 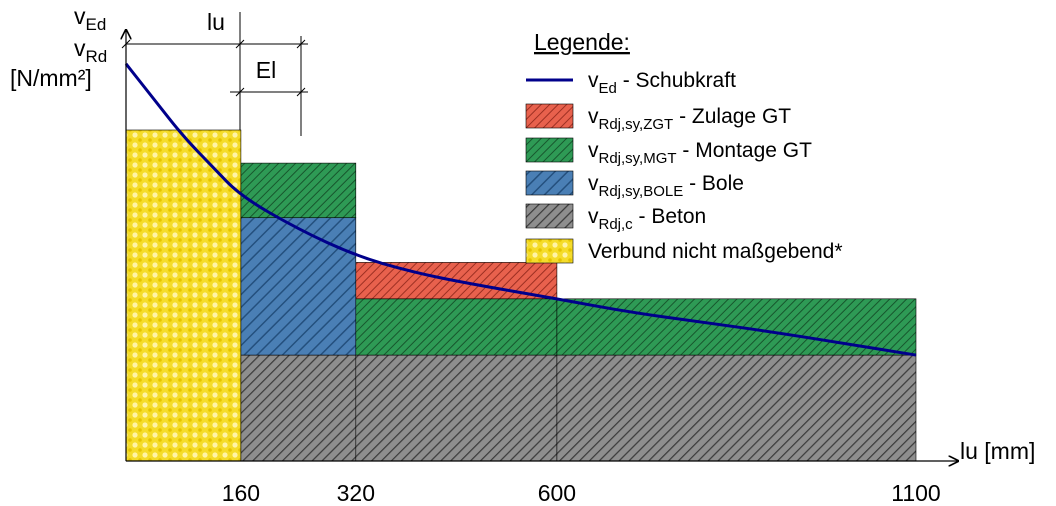 I want to click on legend-swatch-zgt, so click(x=549, y=116).